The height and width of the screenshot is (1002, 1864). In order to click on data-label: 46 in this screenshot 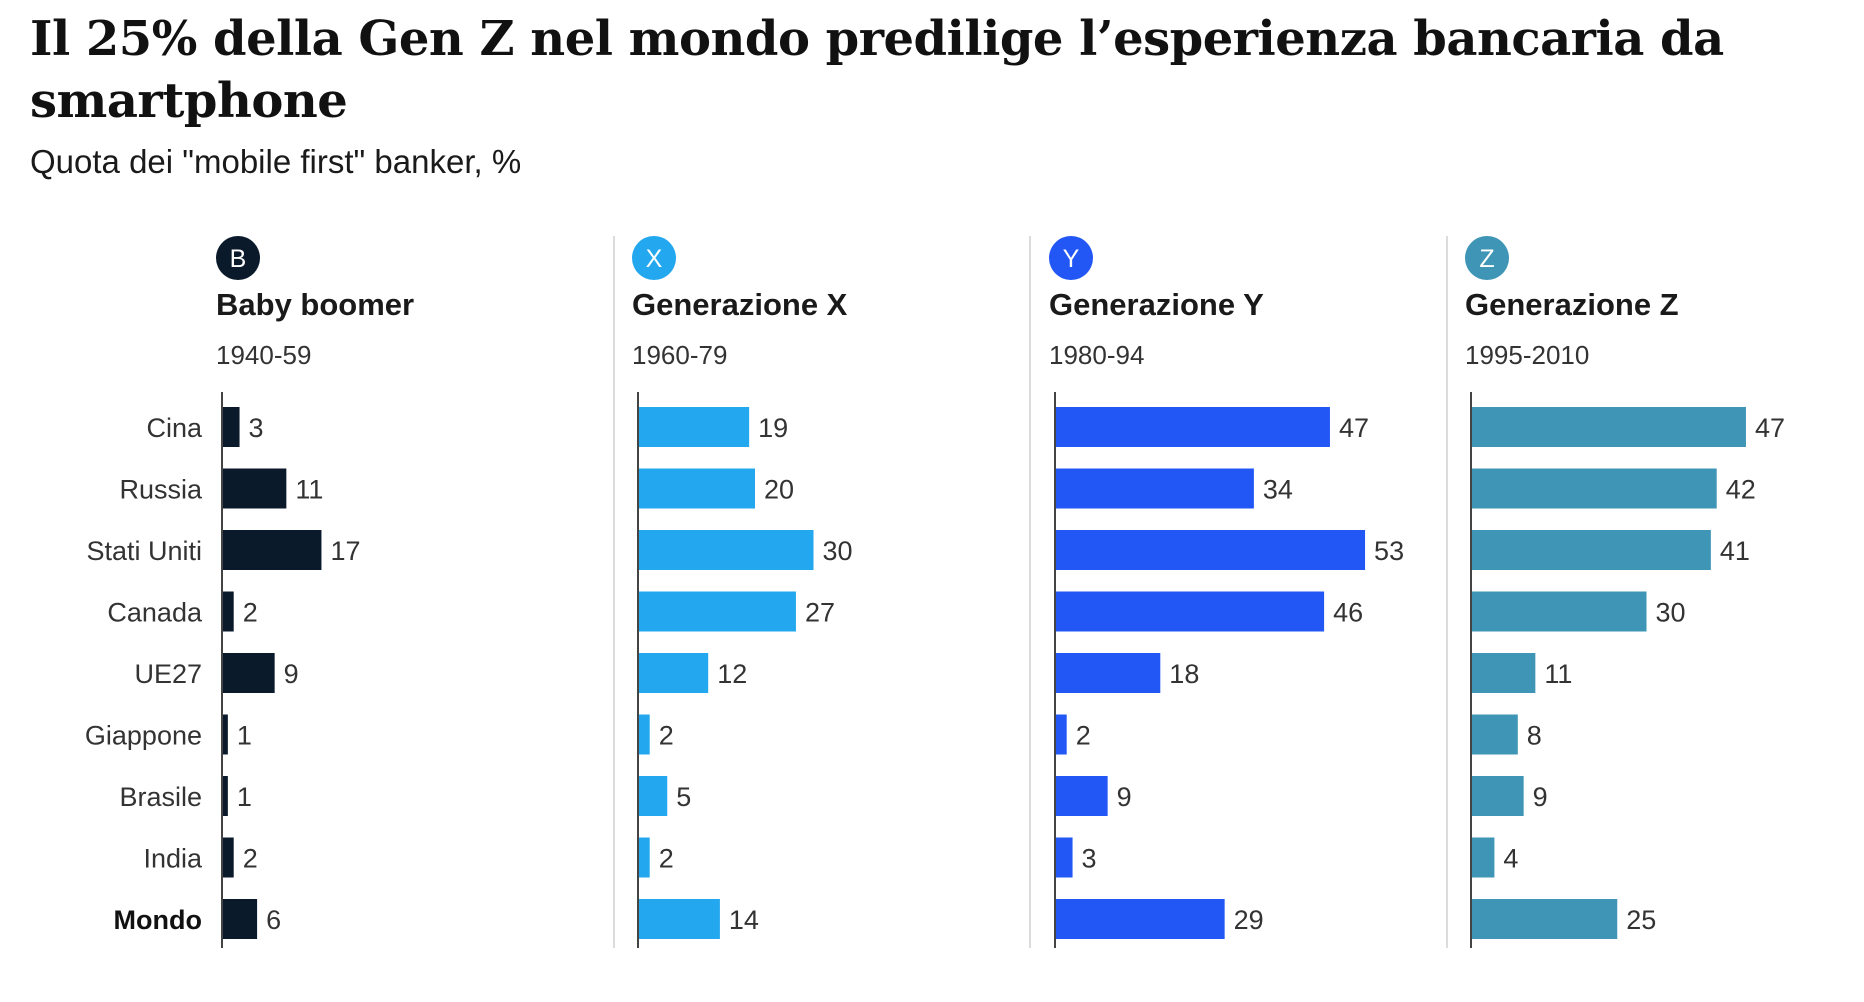, I will do `click(1348, 613)`.